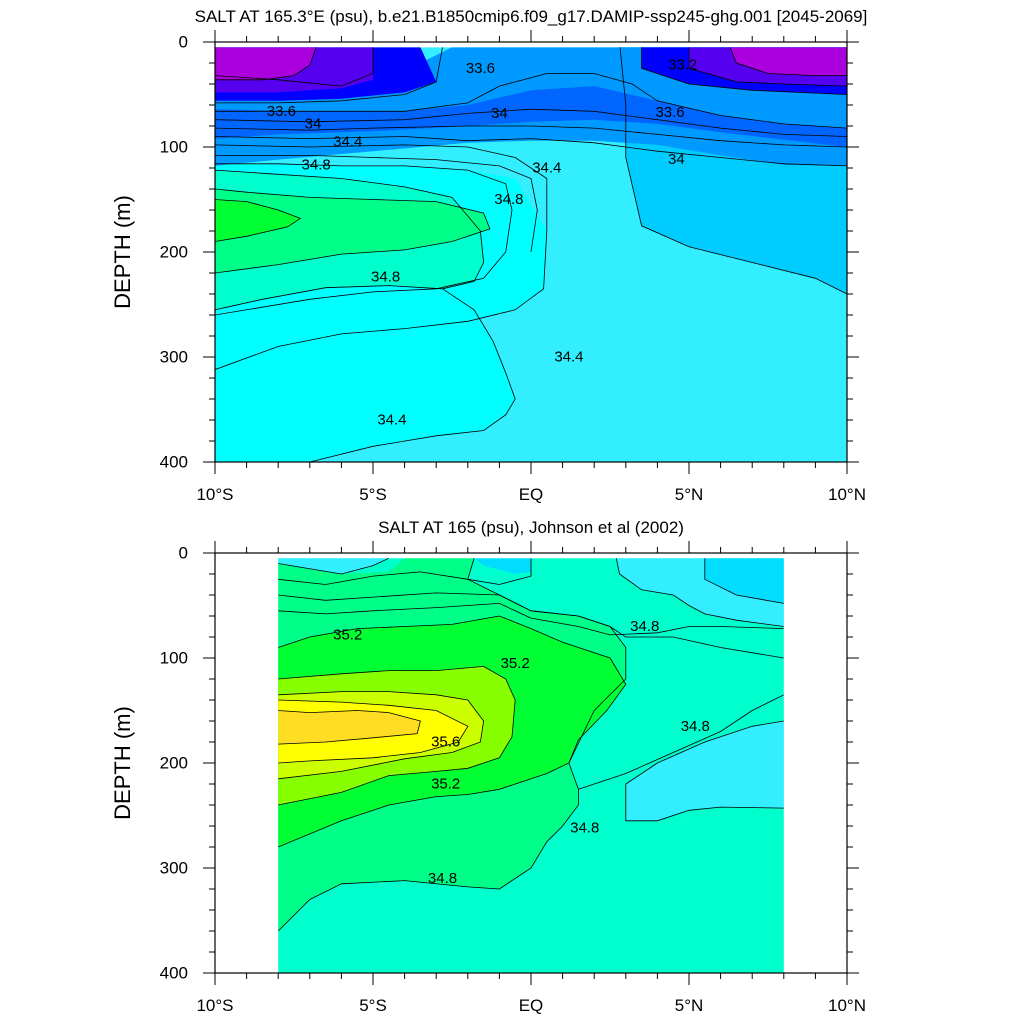 The width and height of the screenshot is (1024, 1024). I want to click on contour-label: 34, so click(499, 113).